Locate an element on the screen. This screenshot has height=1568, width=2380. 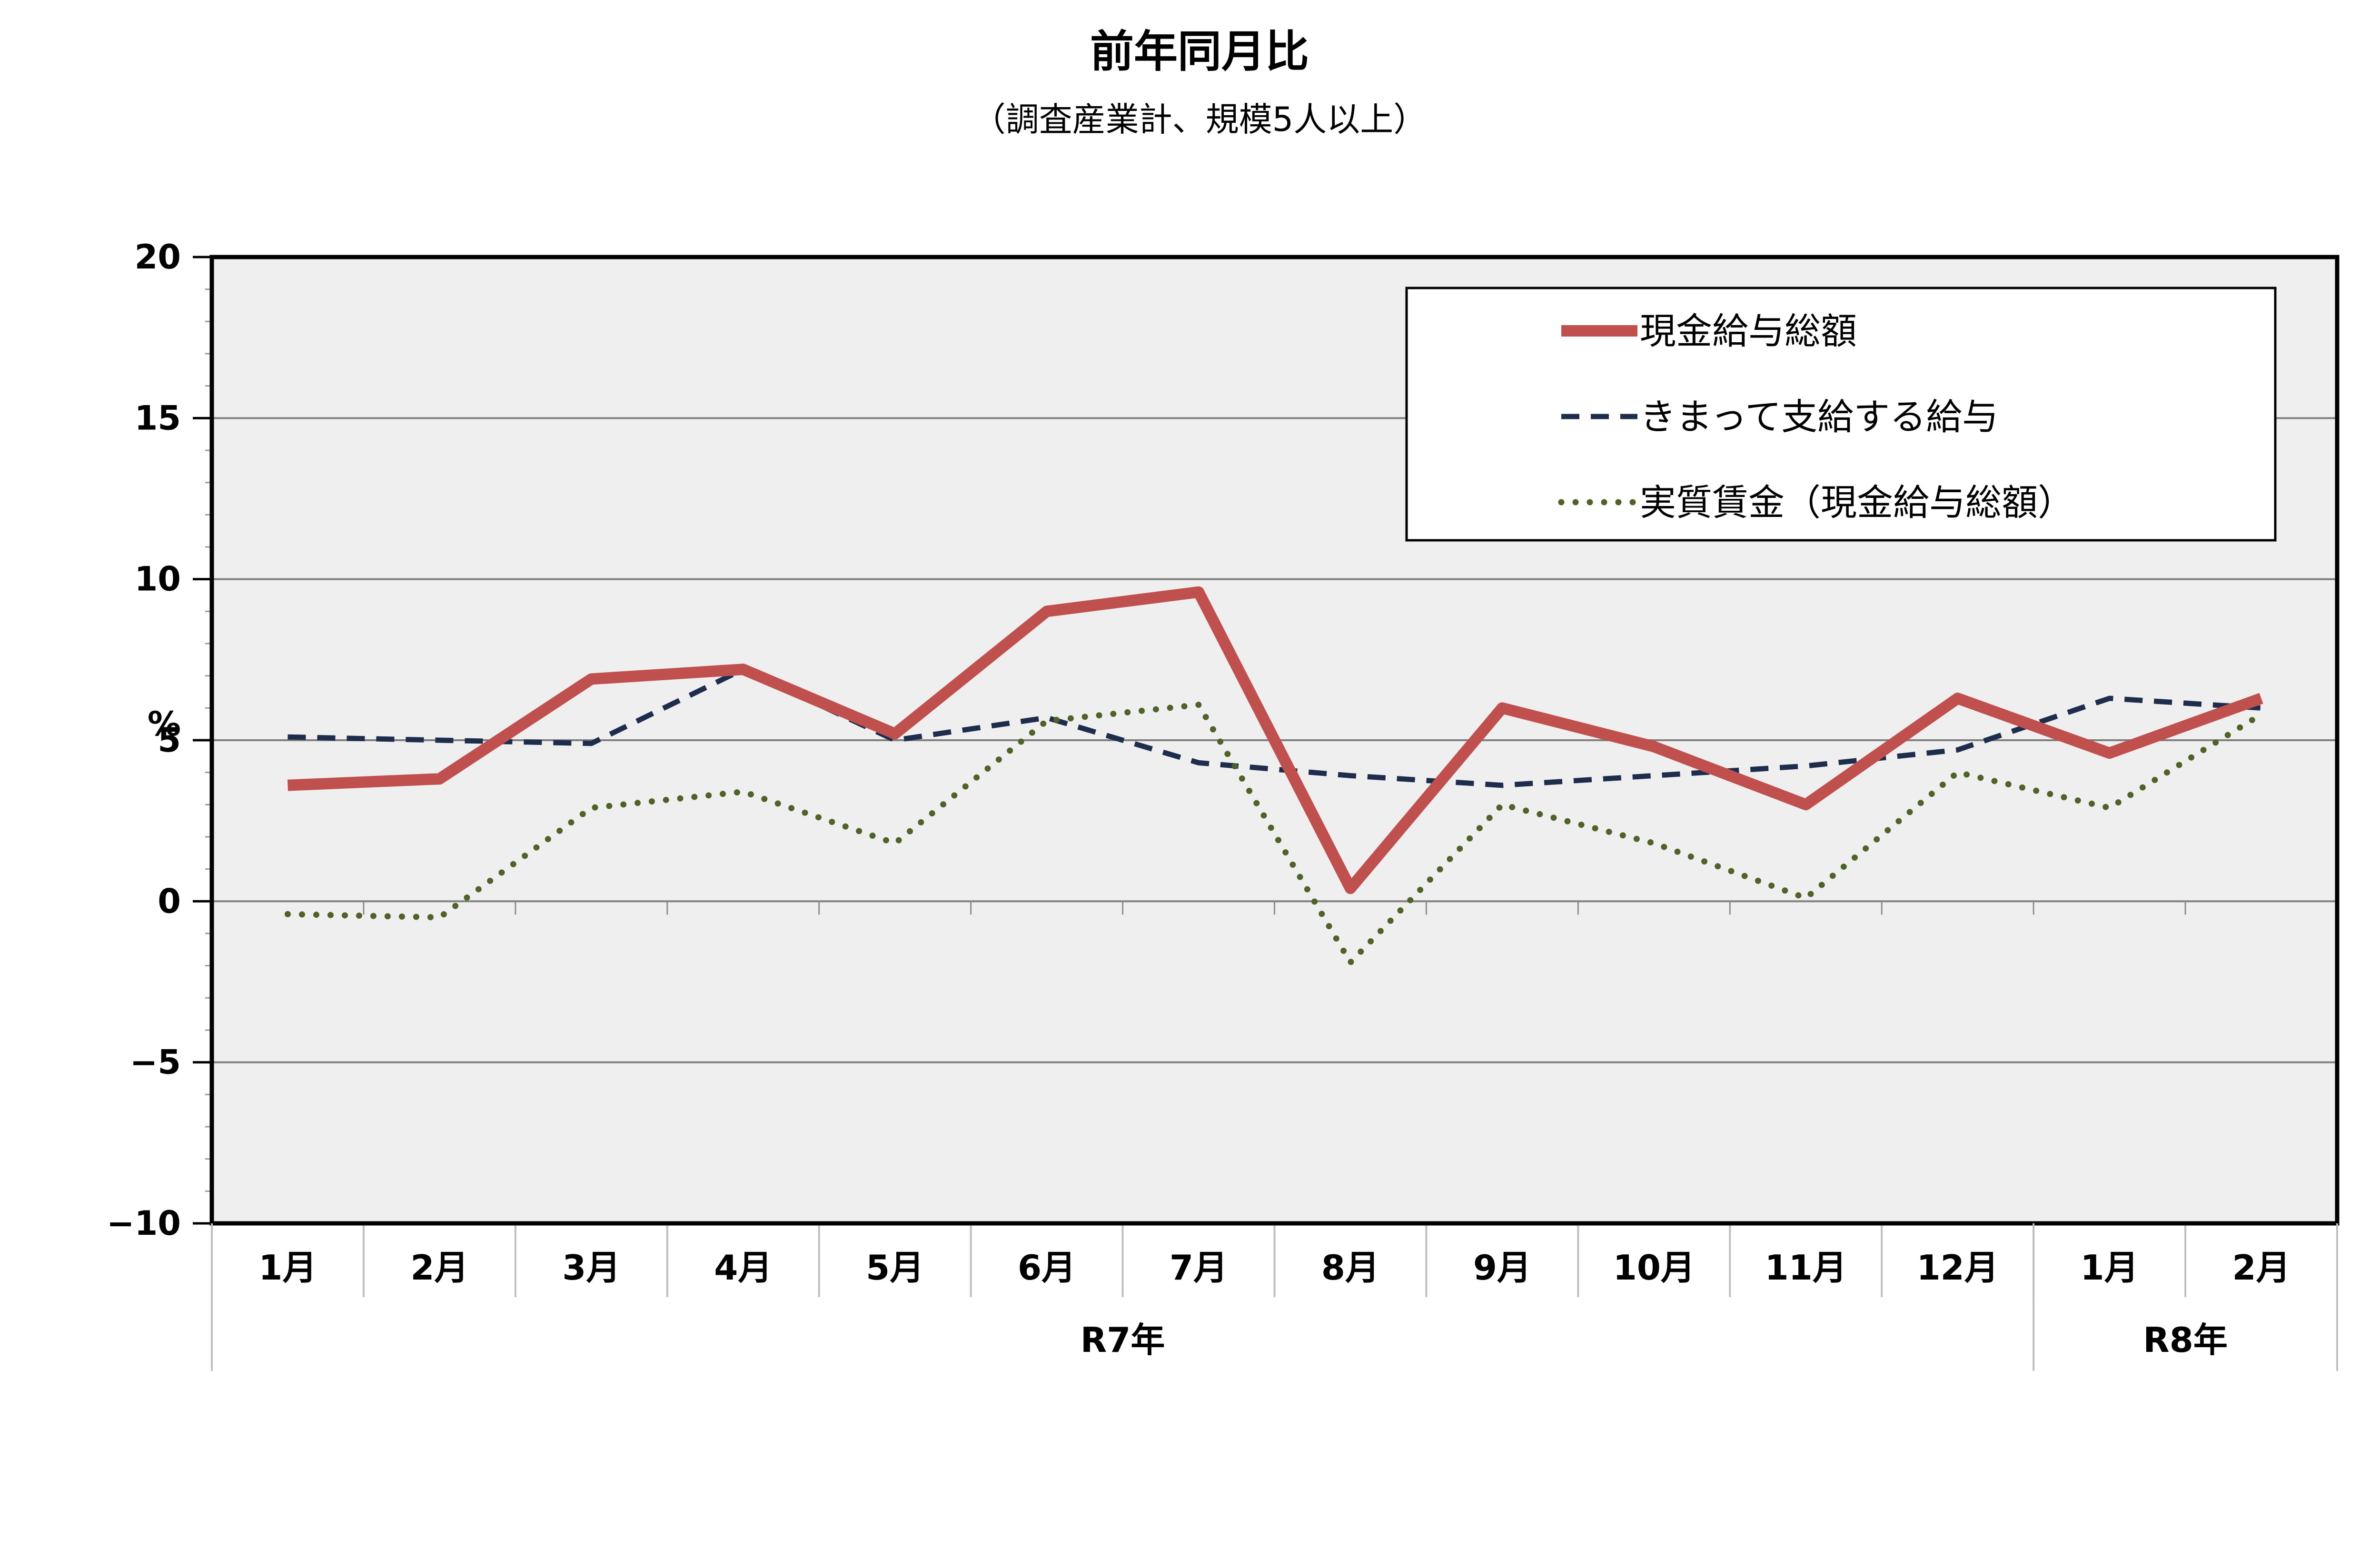
x-category-labels: 1月 2月 3月 4月 5月 6月 7月 8月 9月 10月 11月 12月 1月 2月 is located at coordinates (1274, 1268).